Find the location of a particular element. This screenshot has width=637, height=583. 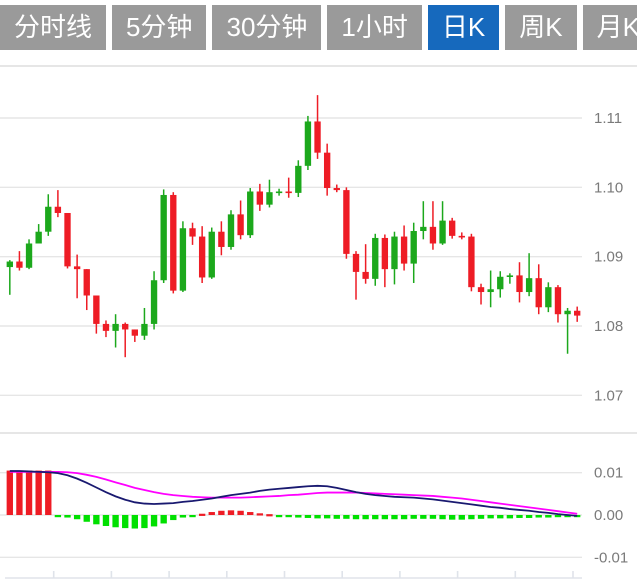

tab-dayk: 日K is located at coordinates (463, 27).